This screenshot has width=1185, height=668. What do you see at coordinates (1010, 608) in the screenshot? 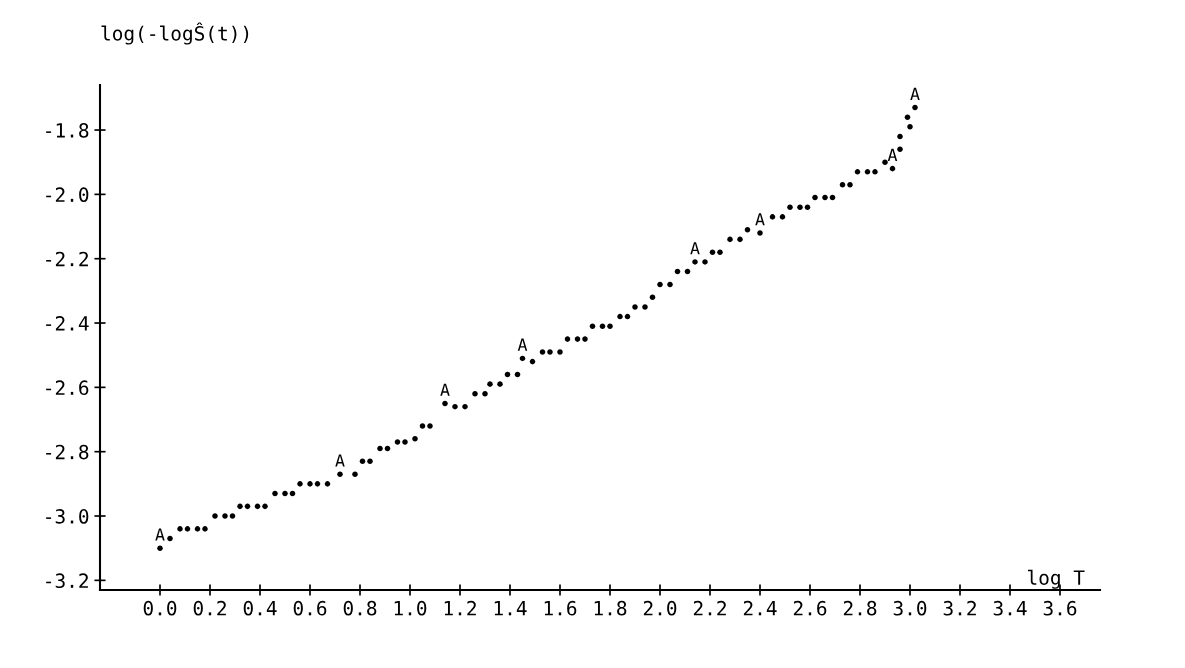
I see `x-tick-label: 3.4` at bounding box center [1010, 608].